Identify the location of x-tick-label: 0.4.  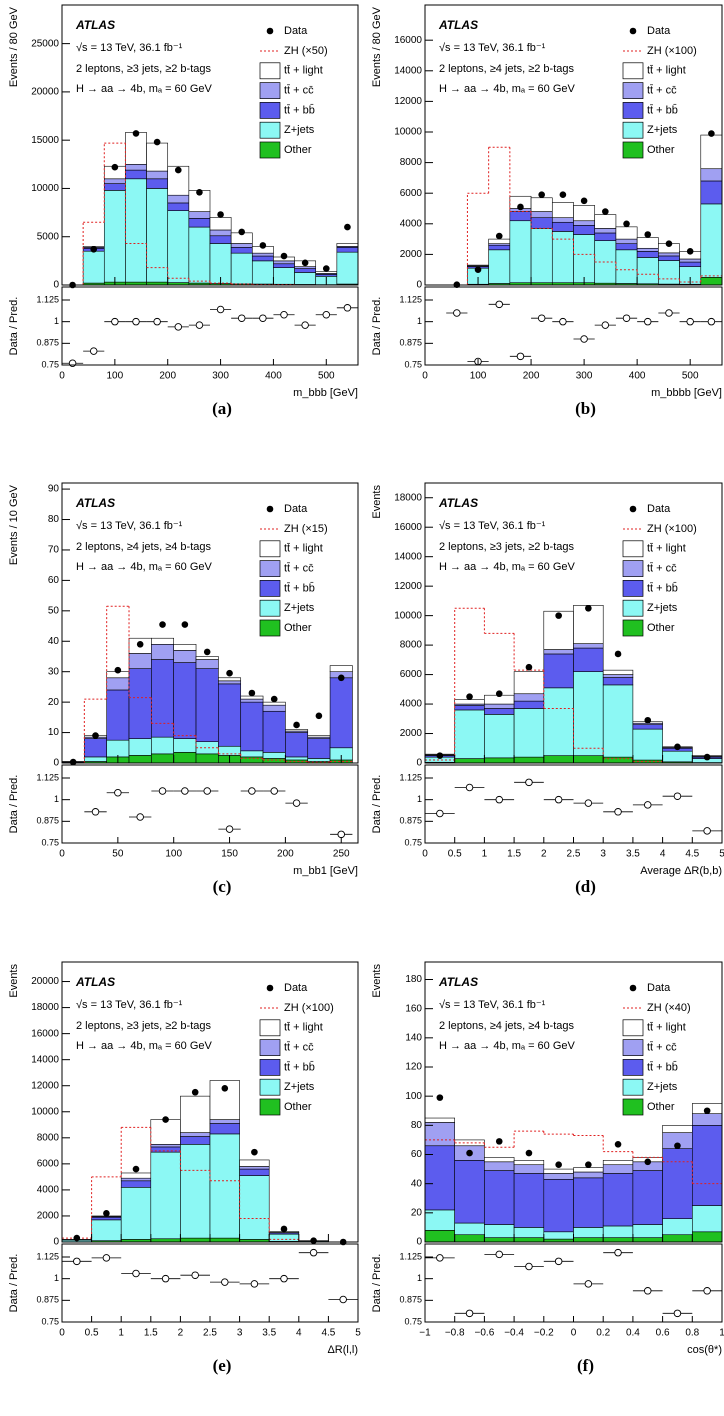
(633, 1333).